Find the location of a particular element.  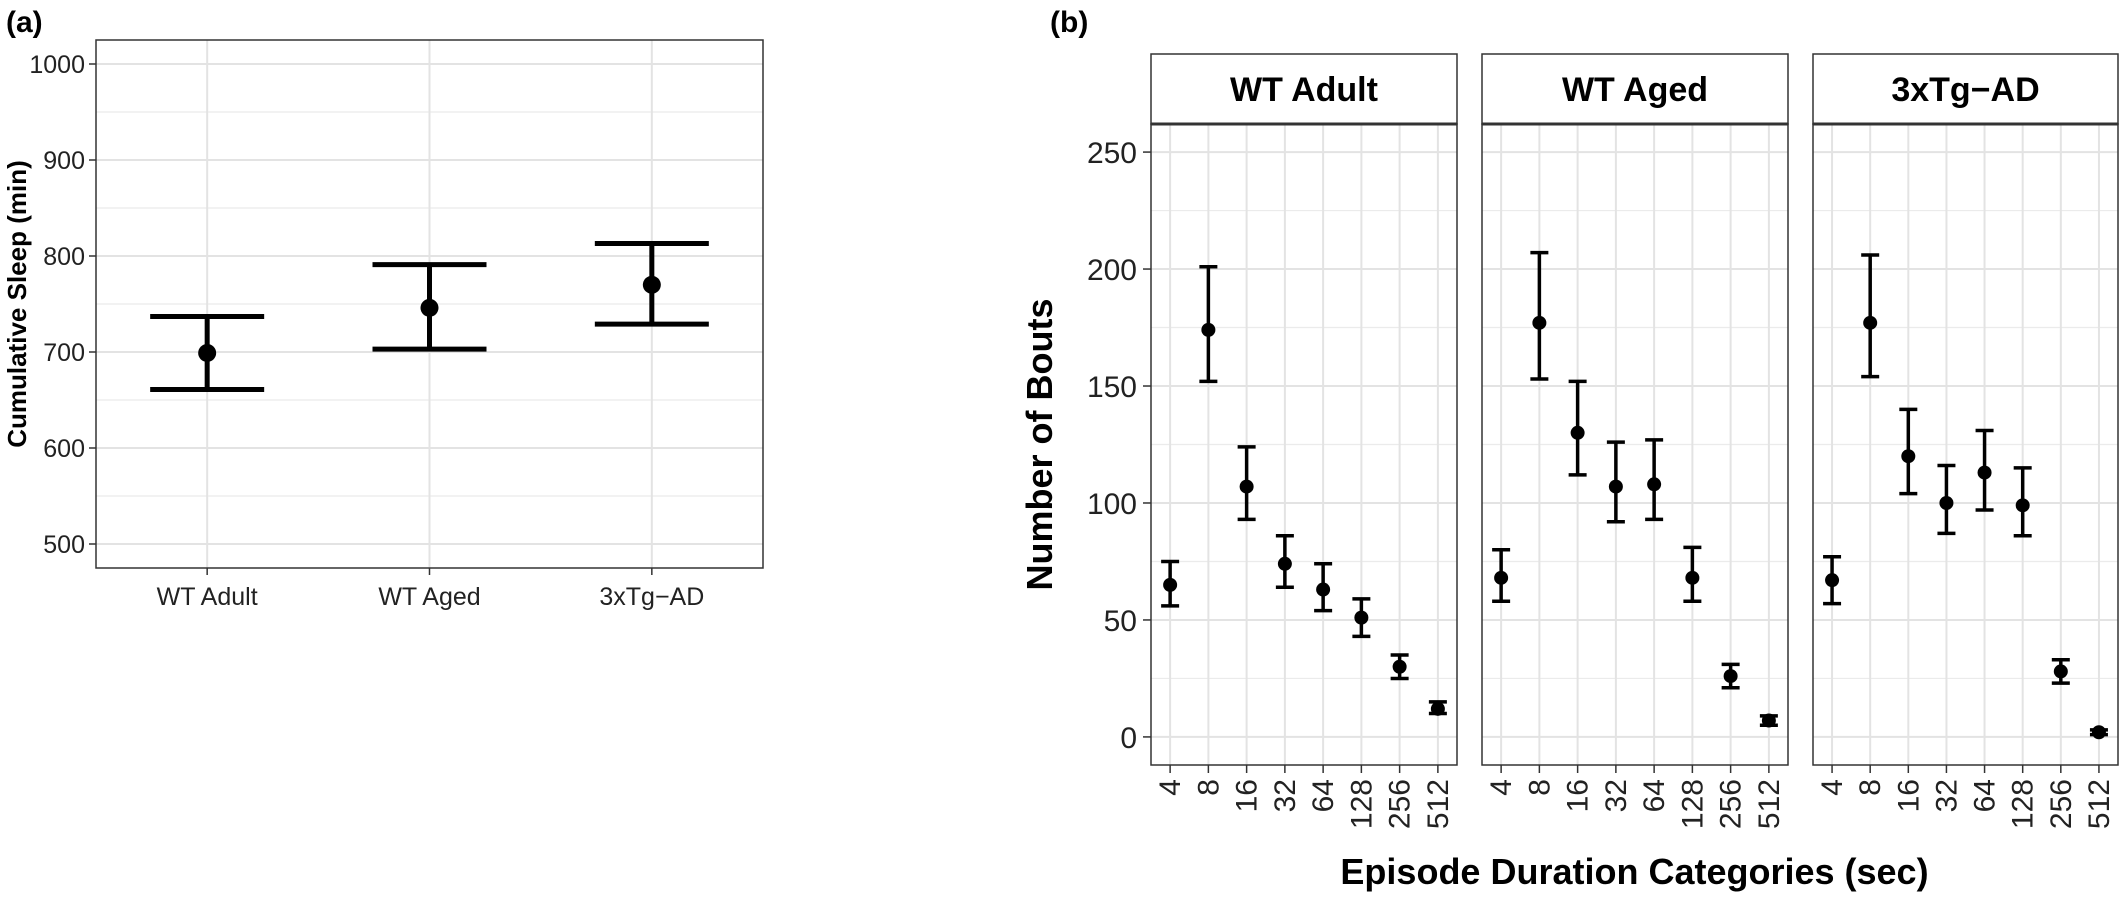

y-tick-label-a: 700 is located at coordinates (64, 353).